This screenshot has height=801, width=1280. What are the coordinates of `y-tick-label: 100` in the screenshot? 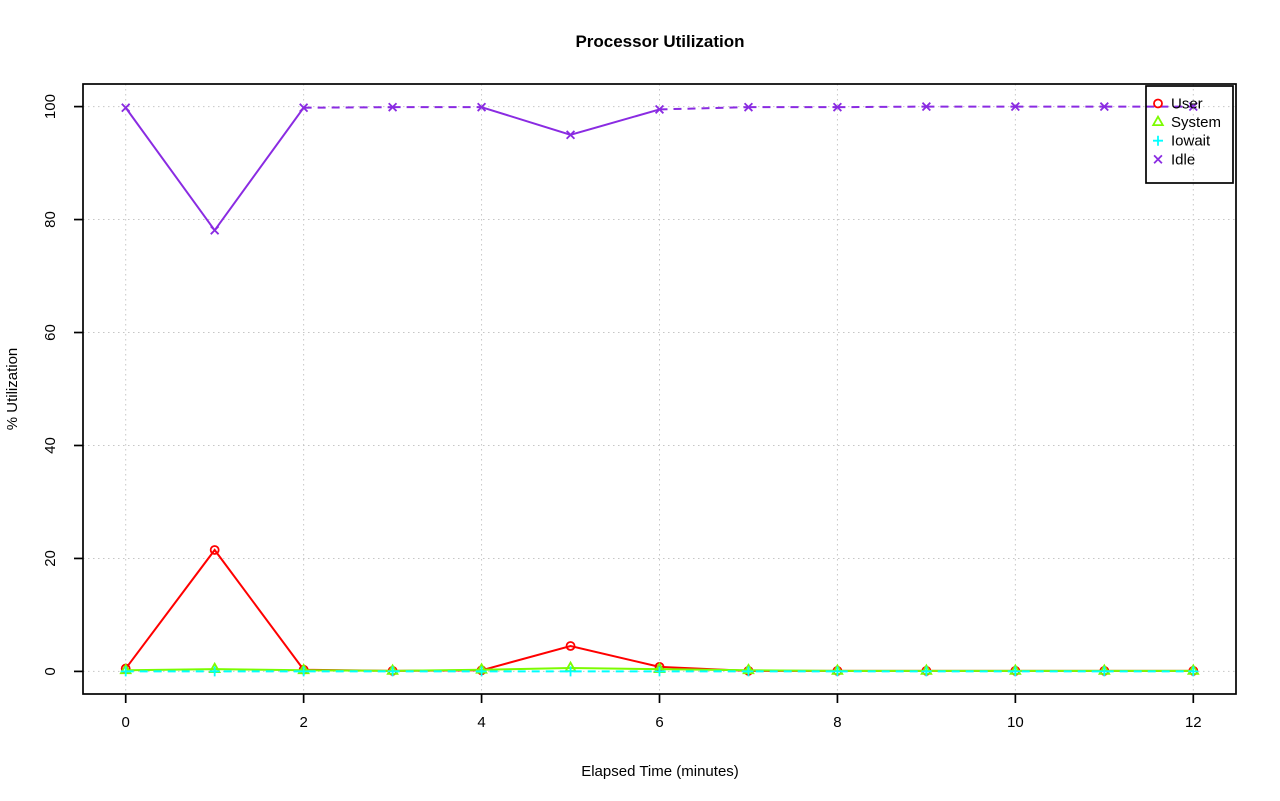 It's located at (50, 106).